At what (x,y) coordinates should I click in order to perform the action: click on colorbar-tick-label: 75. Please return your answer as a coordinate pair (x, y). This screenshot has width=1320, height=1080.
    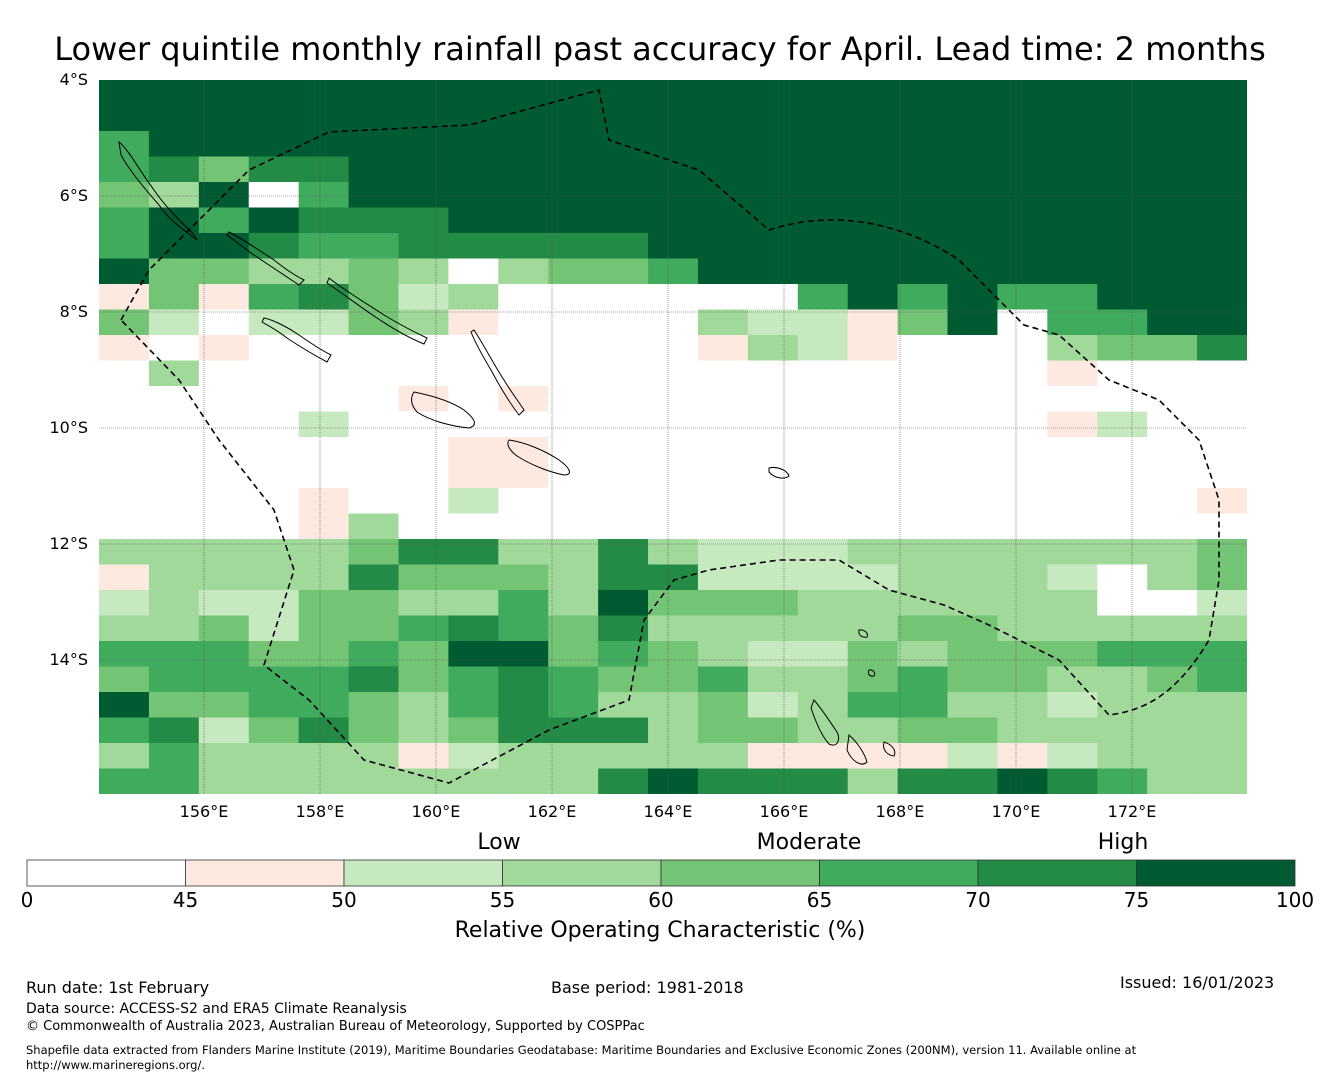
    Looking at the image, I should click on (1136, 900).